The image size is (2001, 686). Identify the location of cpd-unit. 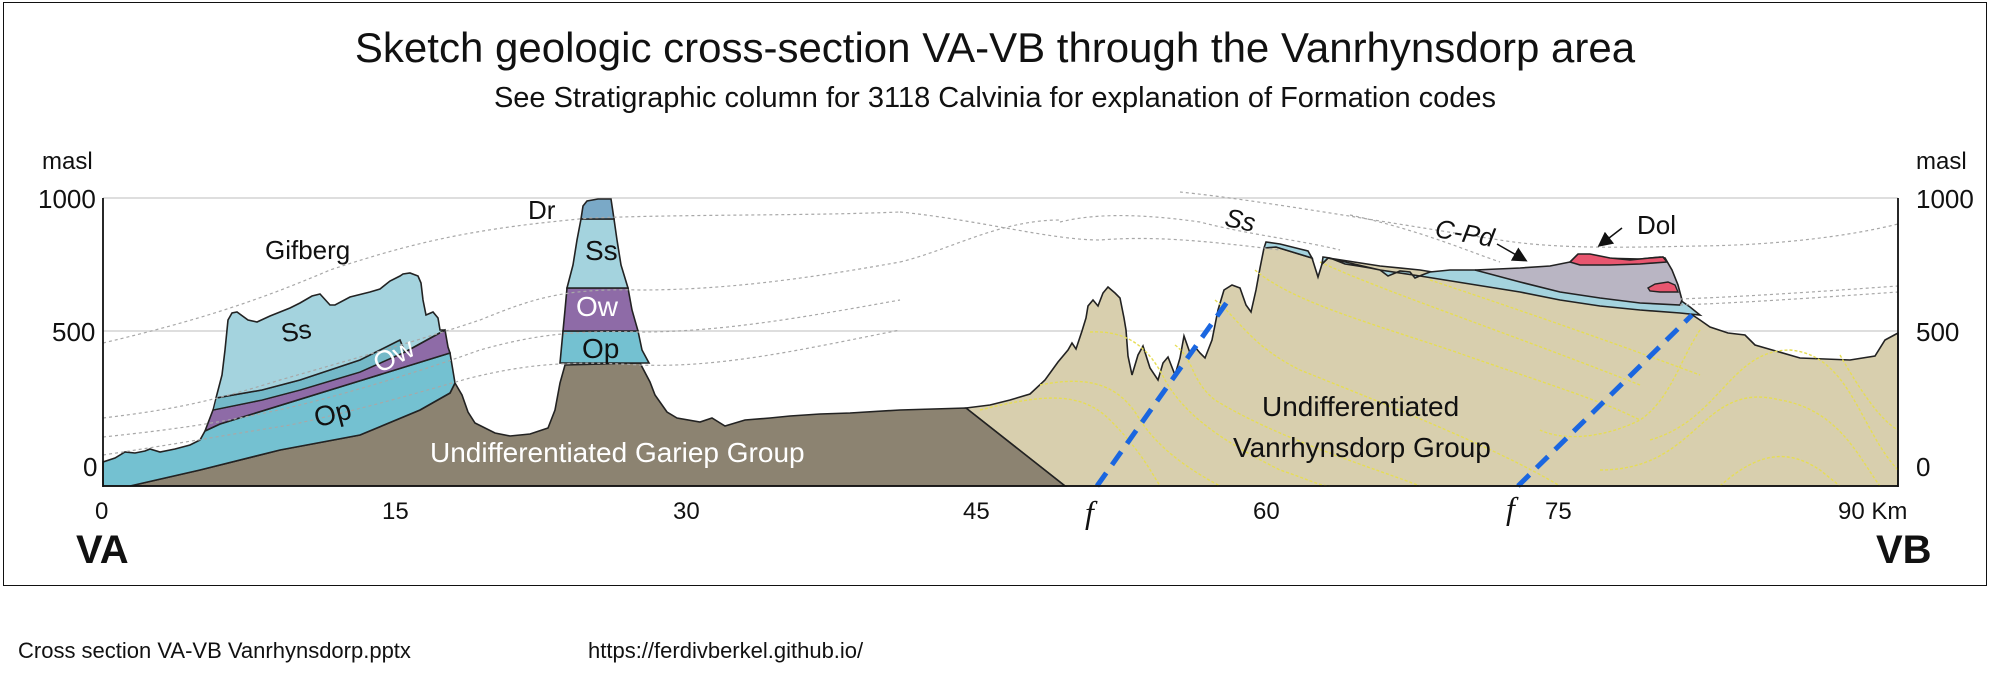
(1578, 281).